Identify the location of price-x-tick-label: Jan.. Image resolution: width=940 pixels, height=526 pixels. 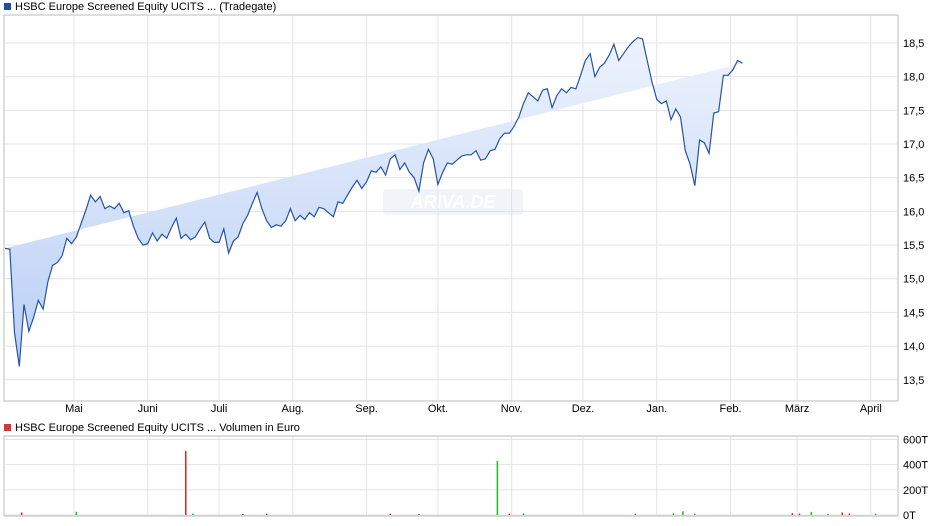
(656, 409).